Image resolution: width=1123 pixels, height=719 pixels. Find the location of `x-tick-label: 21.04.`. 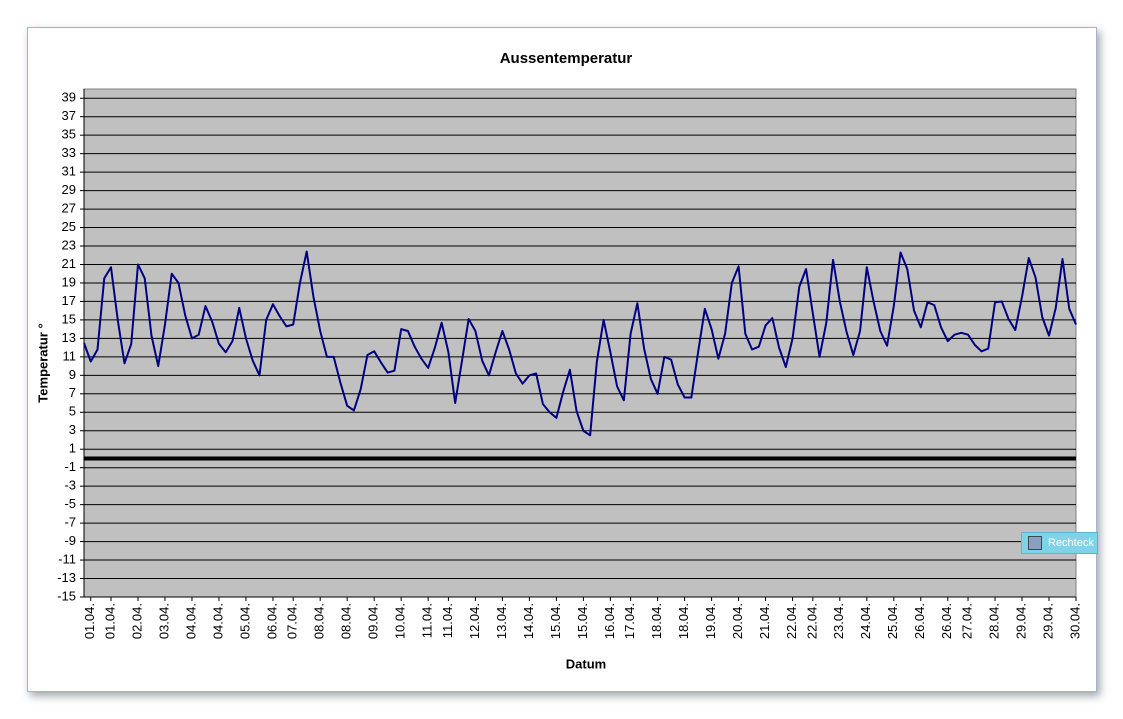

x-tick-label: 21.04. is located at coordinates (764, 621).